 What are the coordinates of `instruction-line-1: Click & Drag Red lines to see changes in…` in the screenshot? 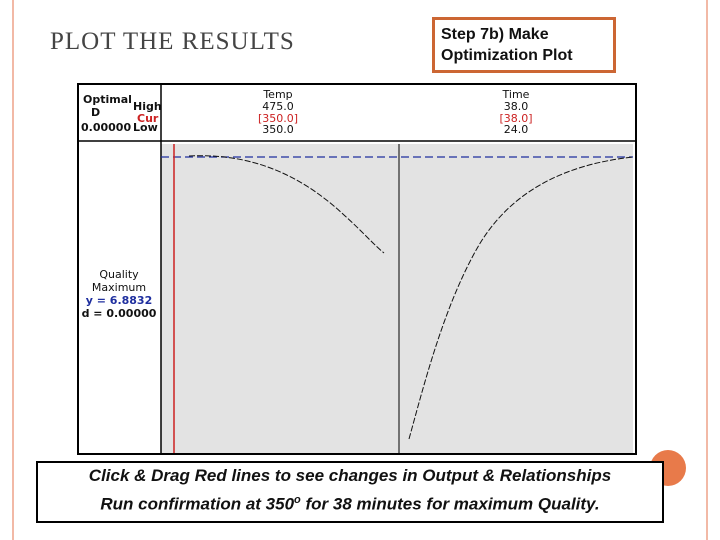 It's located at (350, 475).